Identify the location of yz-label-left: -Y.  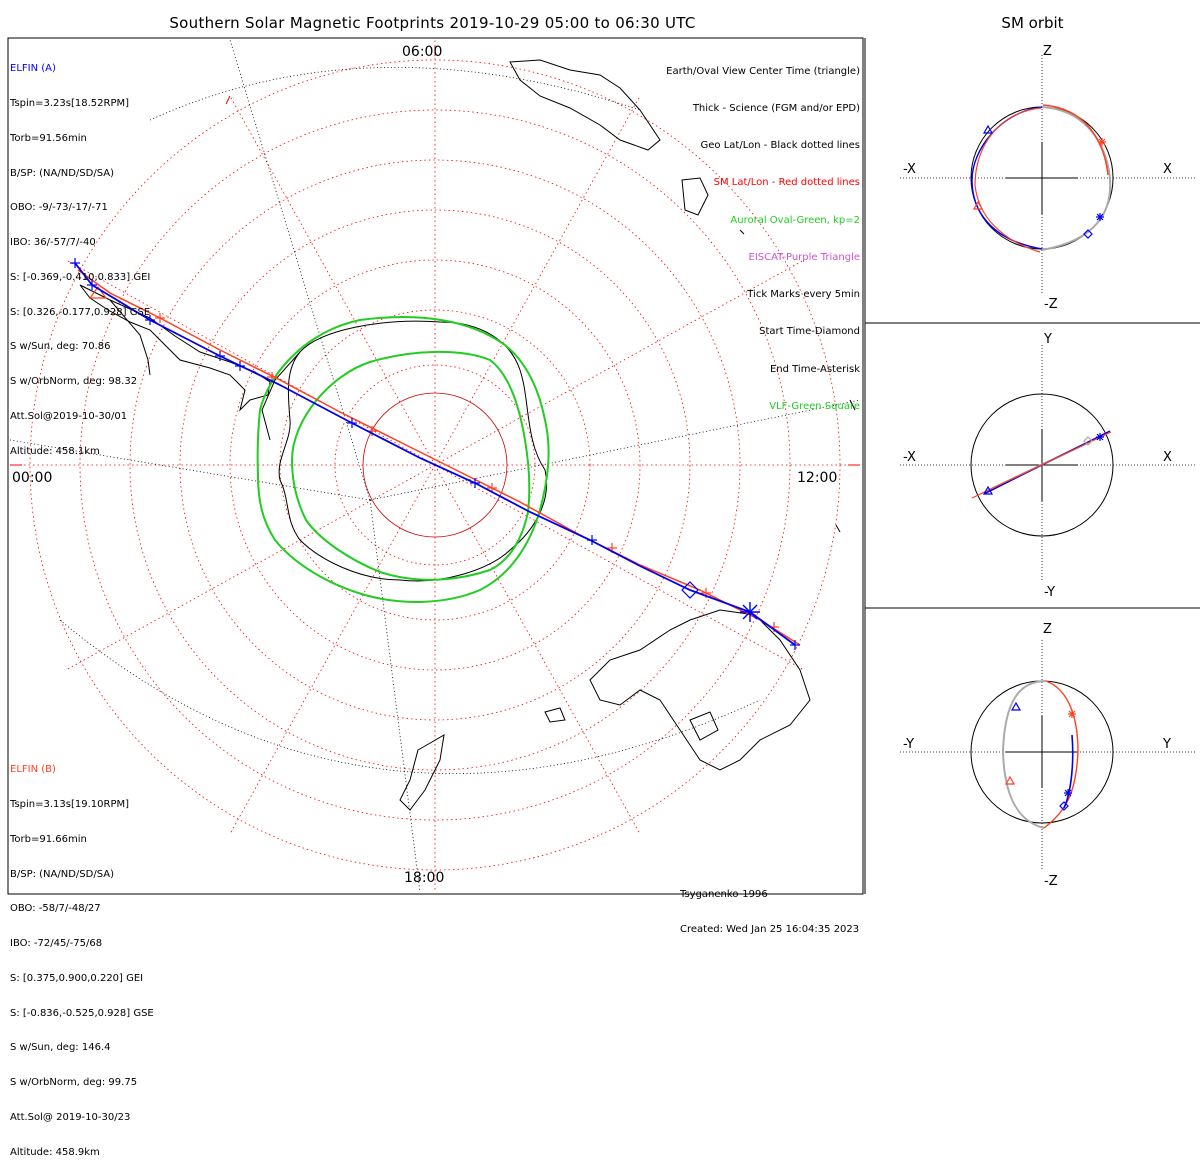
(909, 744).